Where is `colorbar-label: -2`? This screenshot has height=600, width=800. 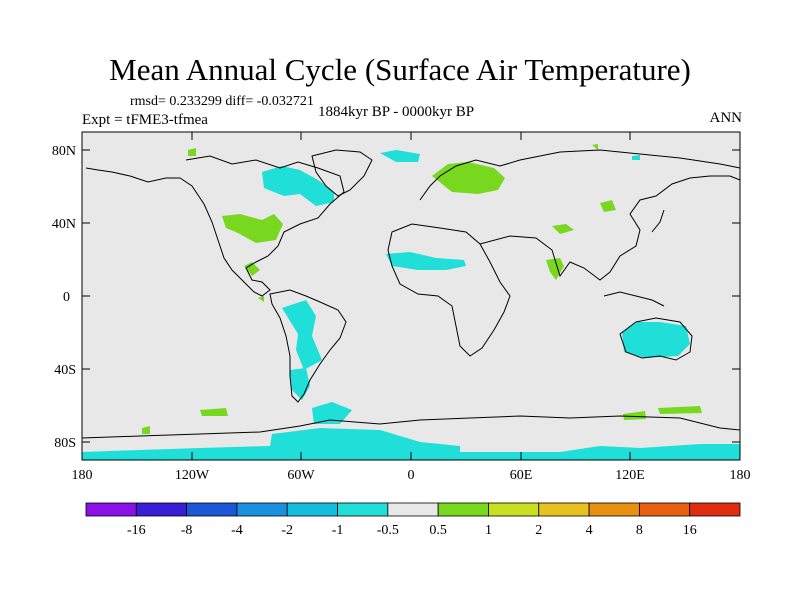
colorbar-label: -2 is located at coordinates (287, 530).